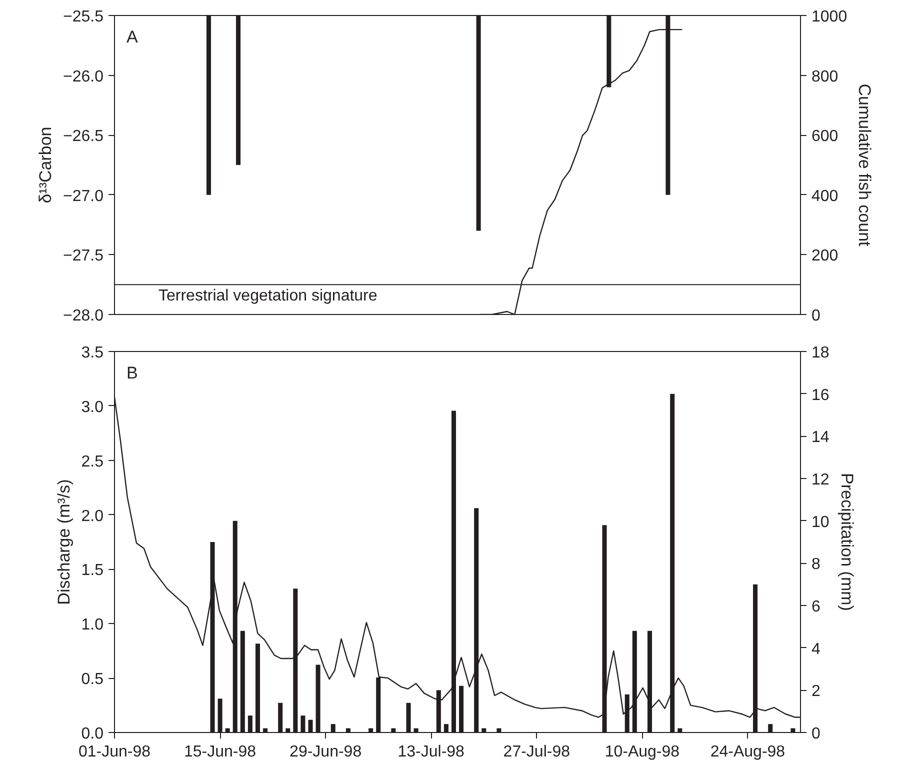 This screenshot has width=900, height=773. Describe the element at coordinates (83, 196) in the screenshot. I see `y-tick-label: −27.0` at that location.